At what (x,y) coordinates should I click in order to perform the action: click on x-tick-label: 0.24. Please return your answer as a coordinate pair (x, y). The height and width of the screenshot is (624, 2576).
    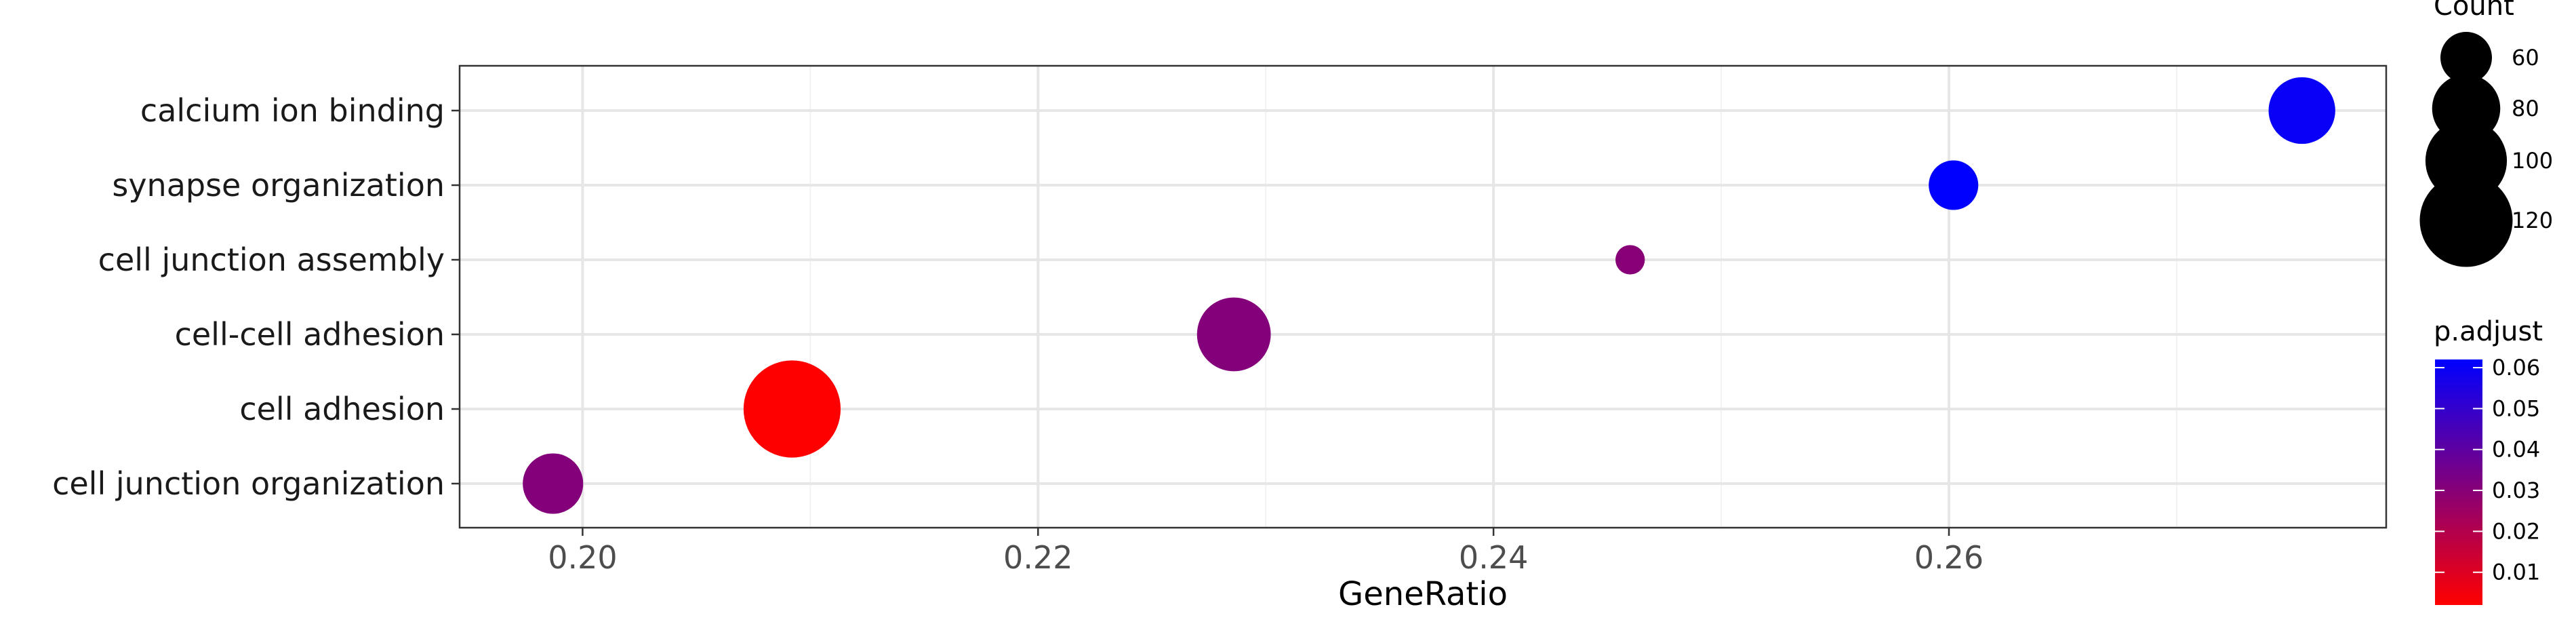
    Looking at the image, I should click on (1493, 557).